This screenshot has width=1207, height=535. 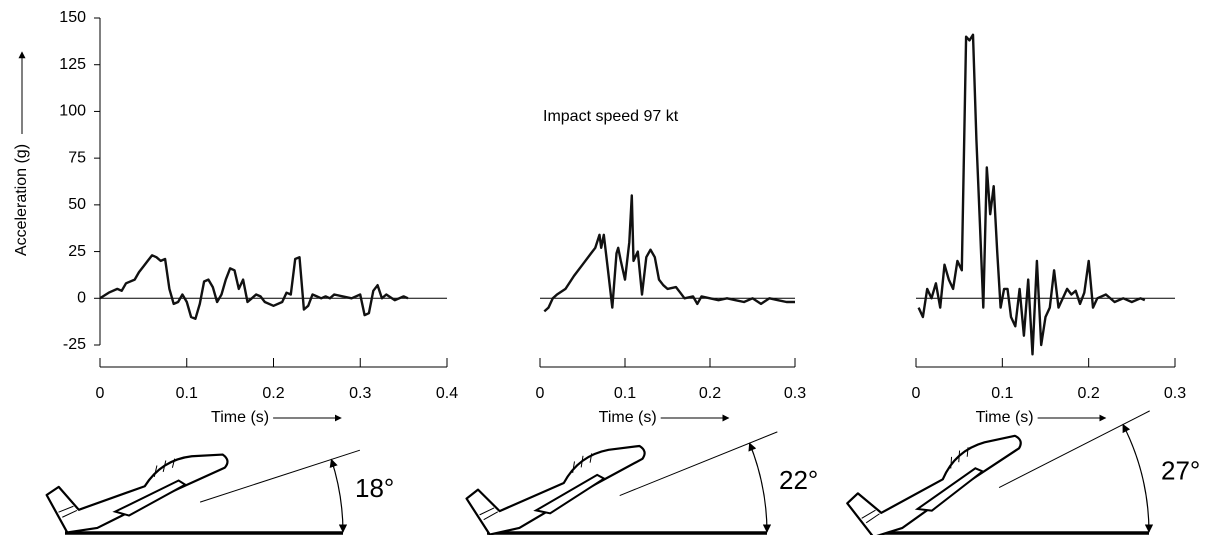 I want to click on y-tick-label: 125, so click(x=72, y=64).